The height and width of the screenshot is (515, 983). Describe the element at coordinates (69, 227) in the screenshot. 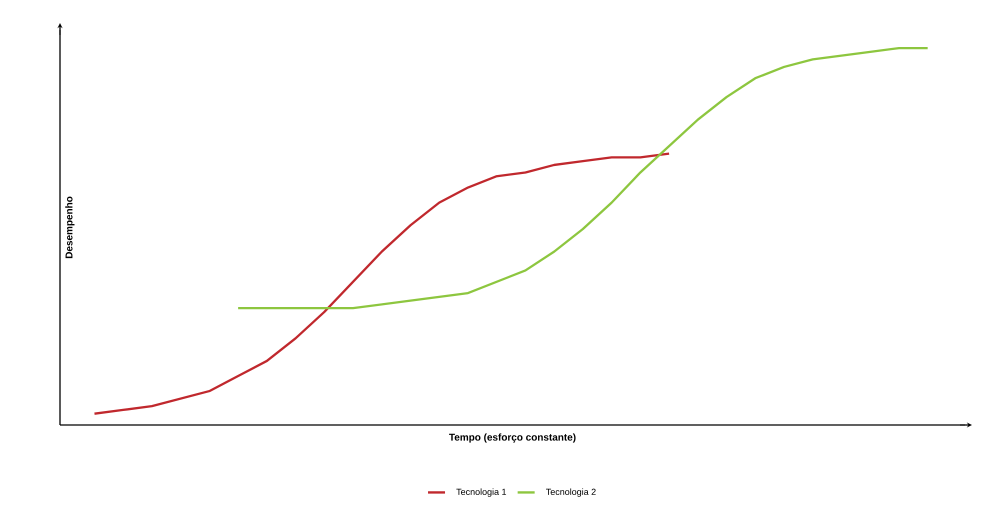

I see `y-axis-title: Desempenho` at that location.